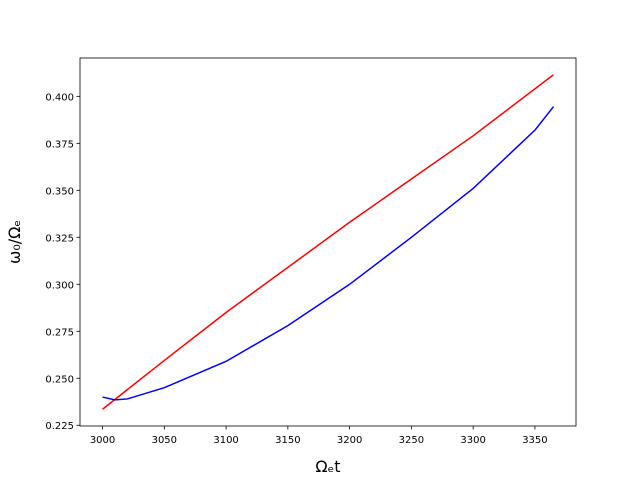  I want to click on x-tick-label: 3100, so click(225, 440).